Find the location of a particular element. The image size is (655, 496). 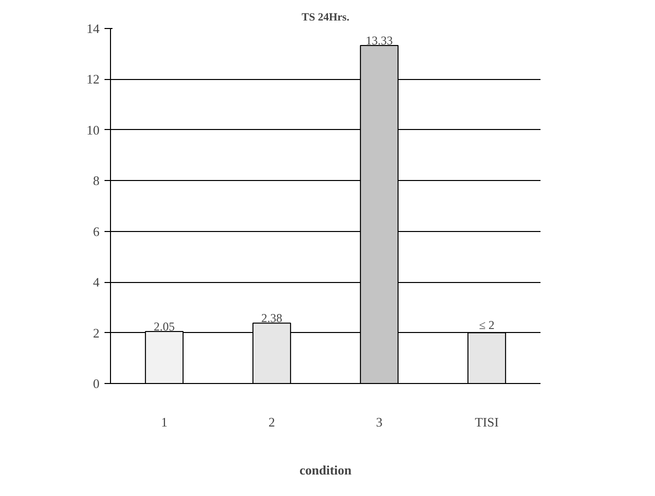

y-tick-label: 8 is located at coordinates (96, 180).